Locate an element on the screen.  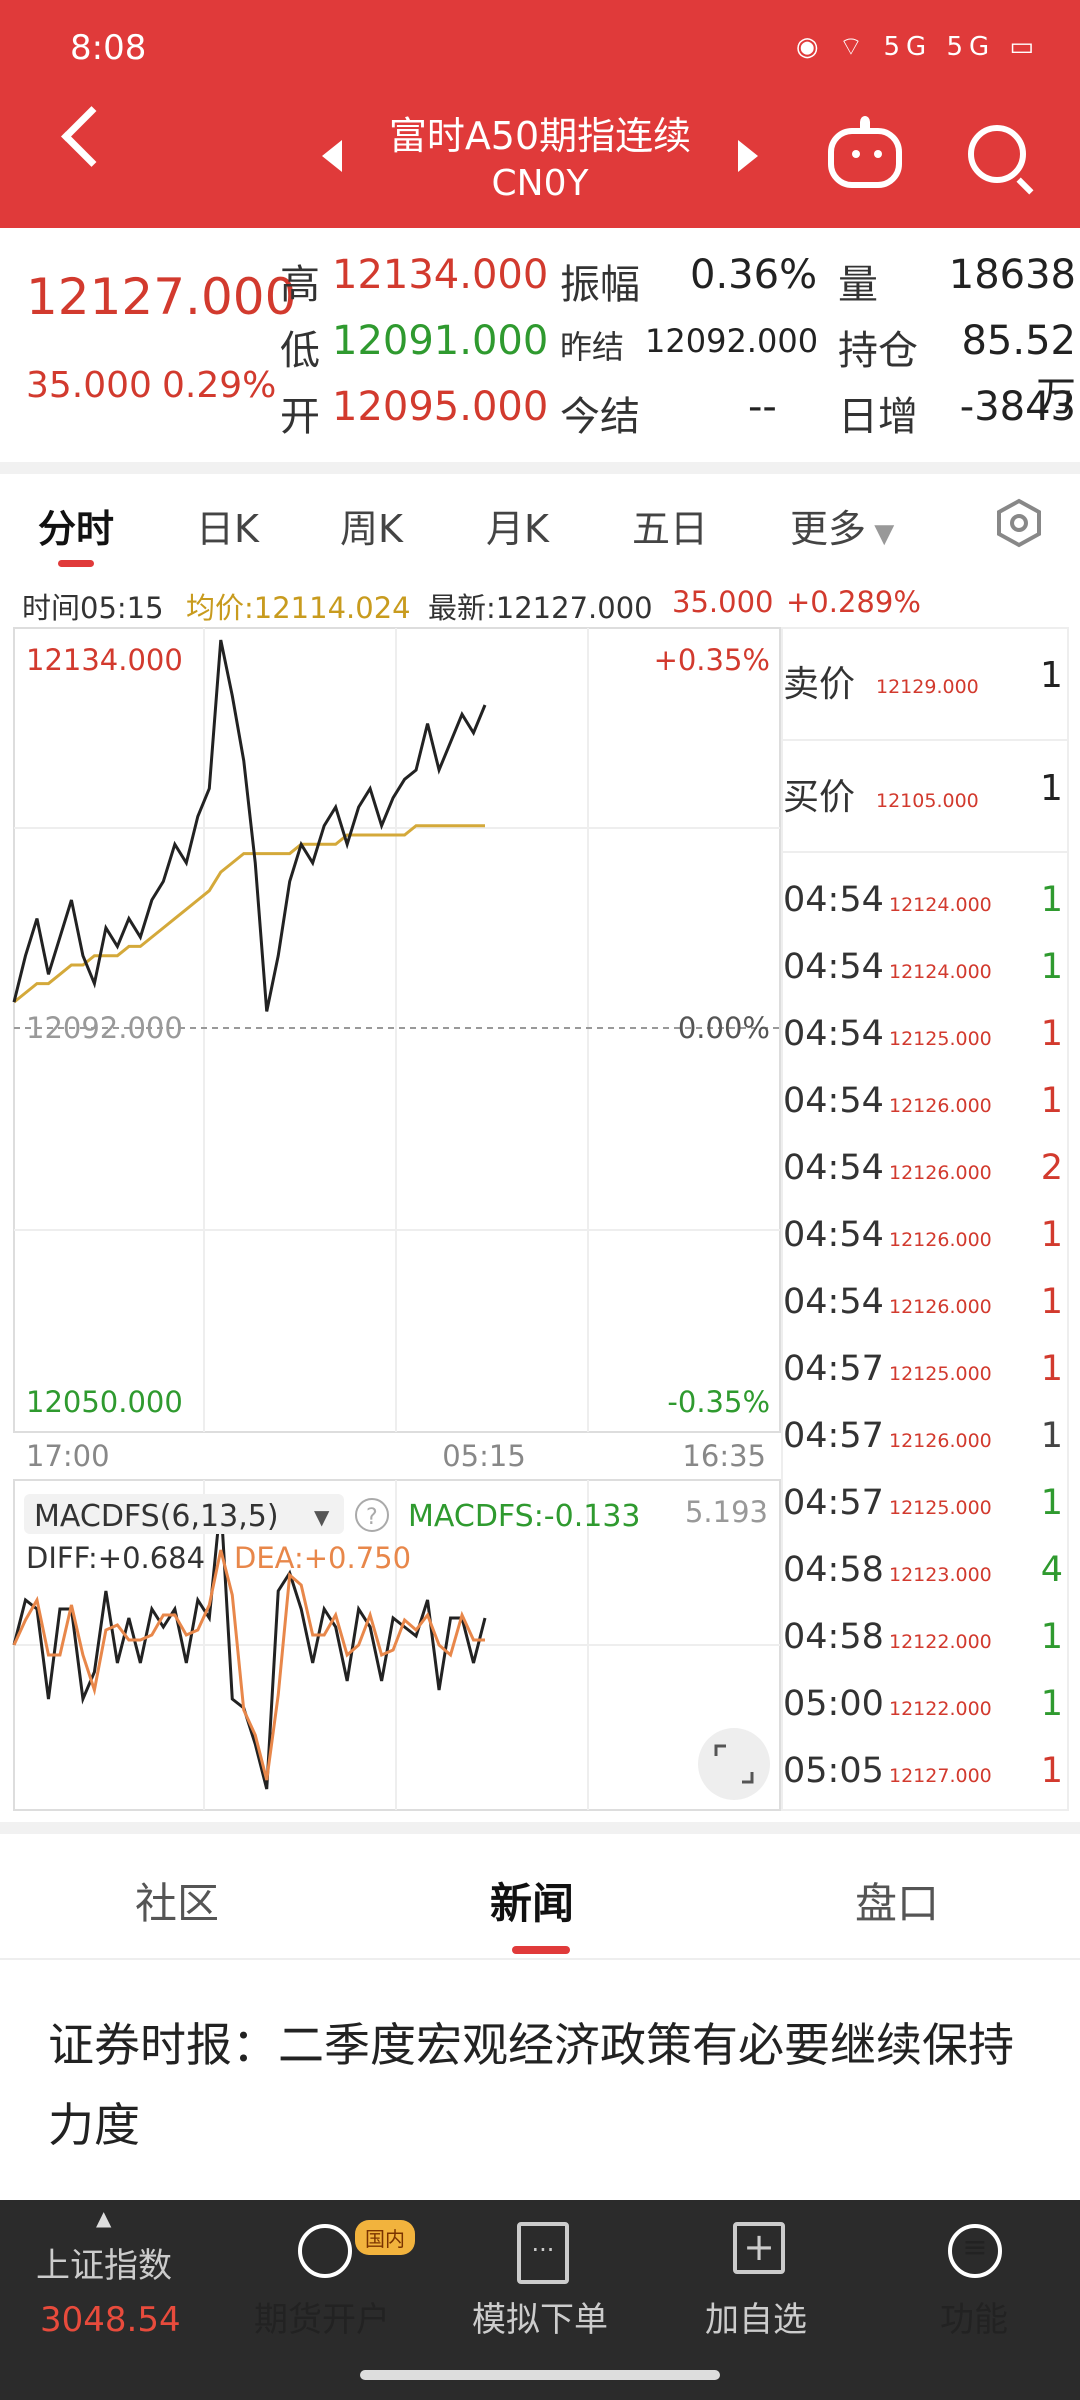
assistant-robot-icon is located at coordinates (865, 152).